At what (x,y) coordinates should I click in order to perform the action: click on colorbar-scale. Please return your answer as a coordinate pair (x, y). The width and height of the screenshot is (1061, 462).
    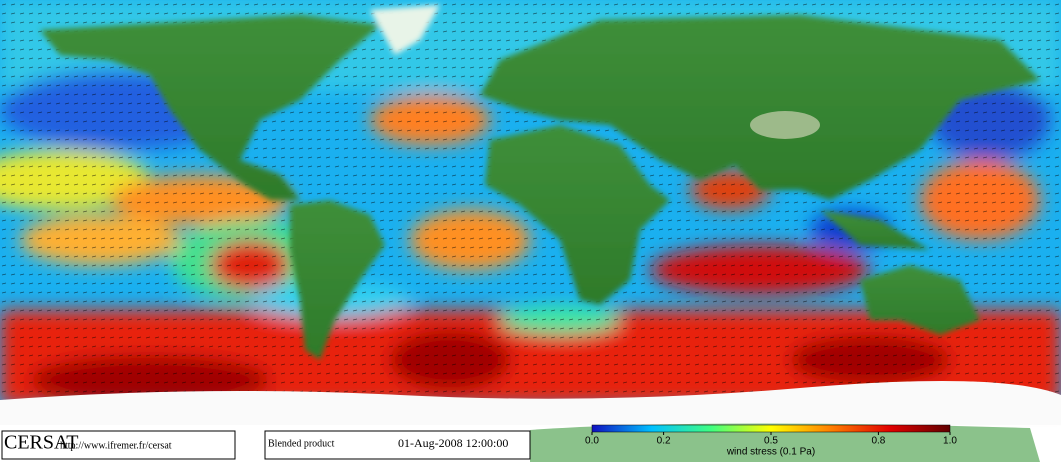
    Looking at the image, I should click on (771, 428).